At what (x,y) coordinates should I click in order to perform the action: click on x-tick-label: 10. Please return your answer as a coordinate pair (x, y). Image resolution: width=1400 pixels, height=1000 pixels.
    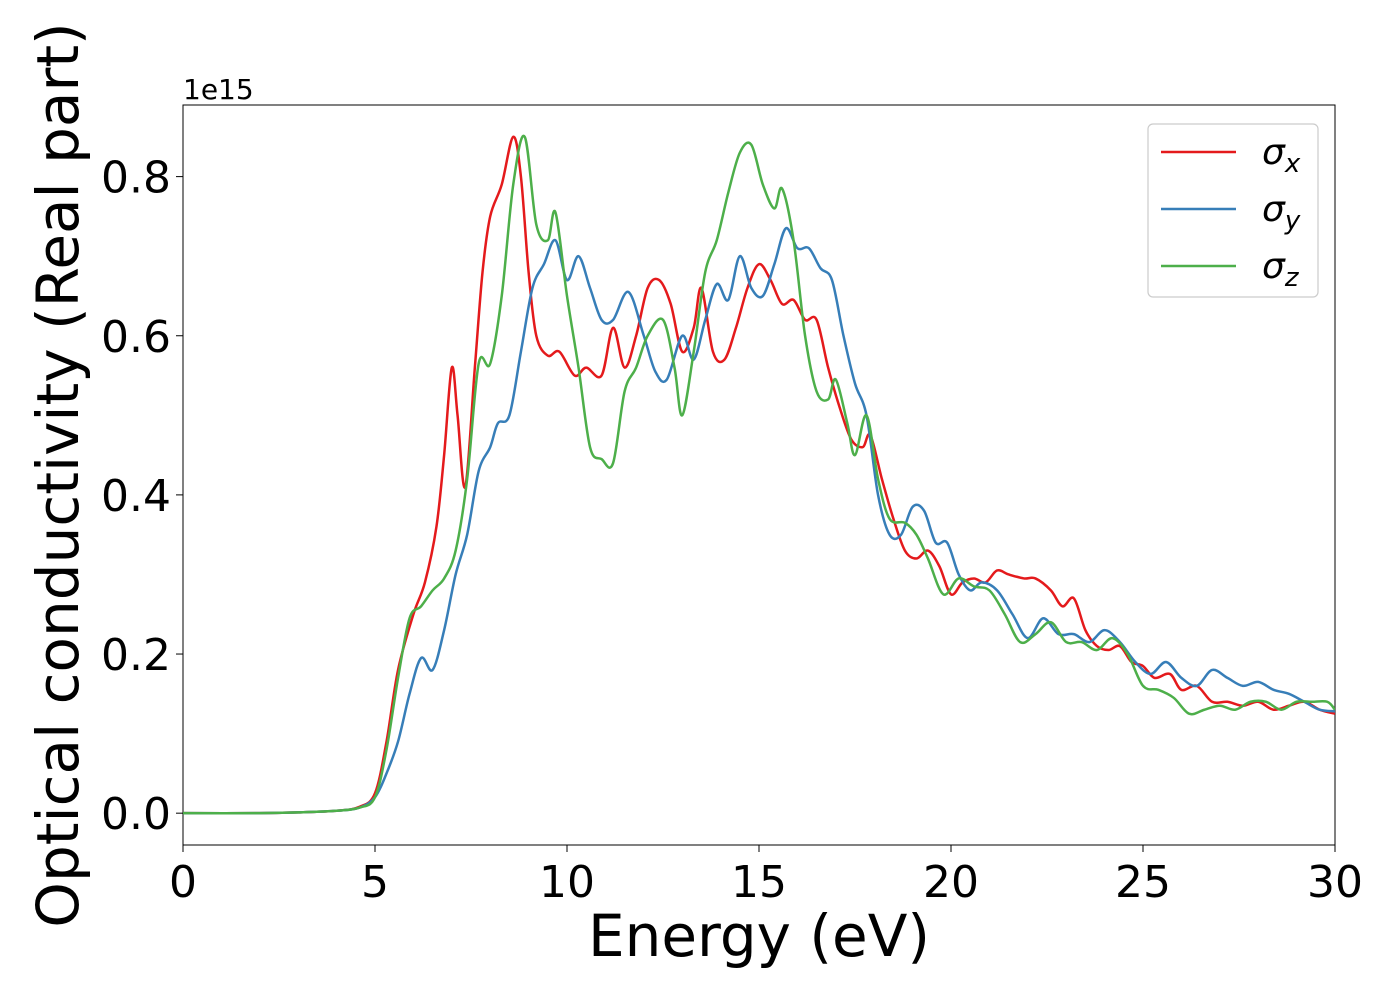
    Looking at the image, I should click on (567, 882).